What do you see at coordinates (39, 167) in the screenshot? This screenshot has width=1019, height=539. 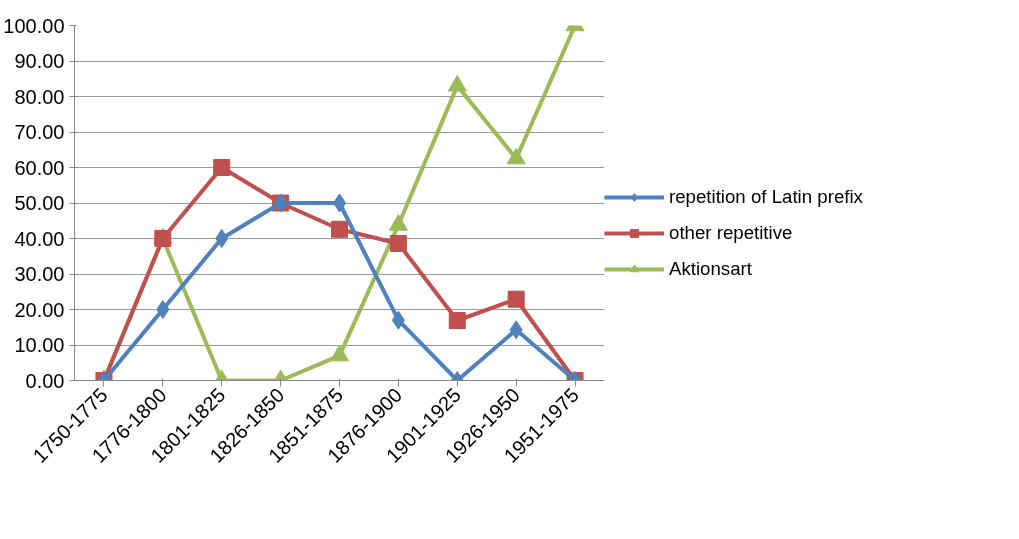 I see `y-tick-label: 60.00` at bounding box center [39, 167].